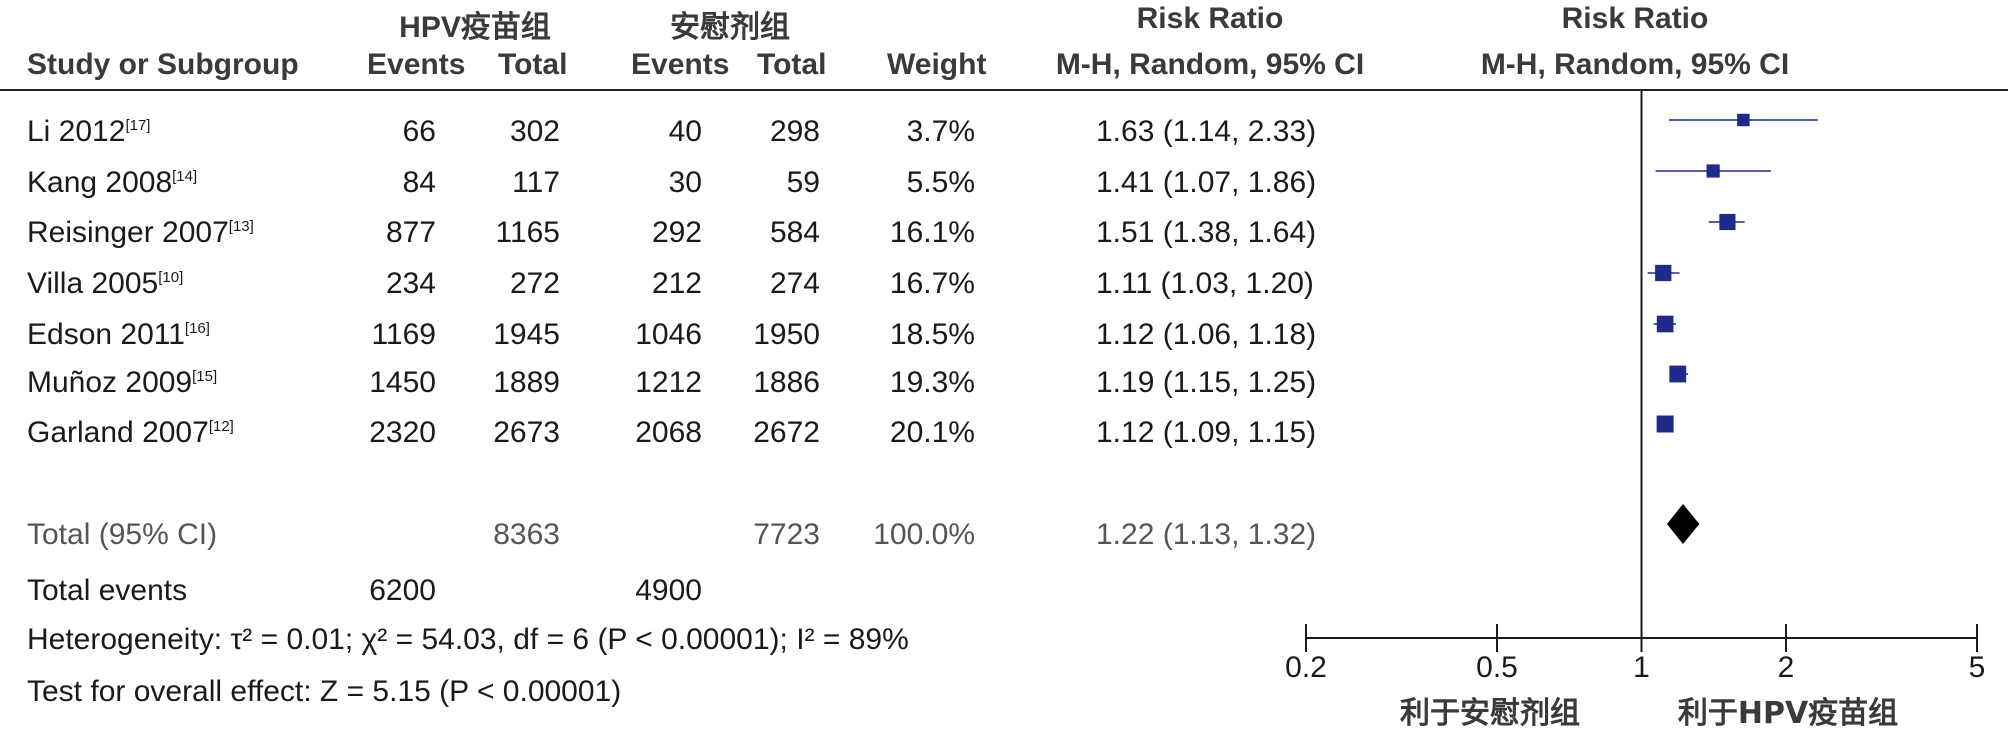 The image size is (2008, 734). Describe the element at coordinates (794, 131) in the screenshot. I see `total-2: 298` at that location.